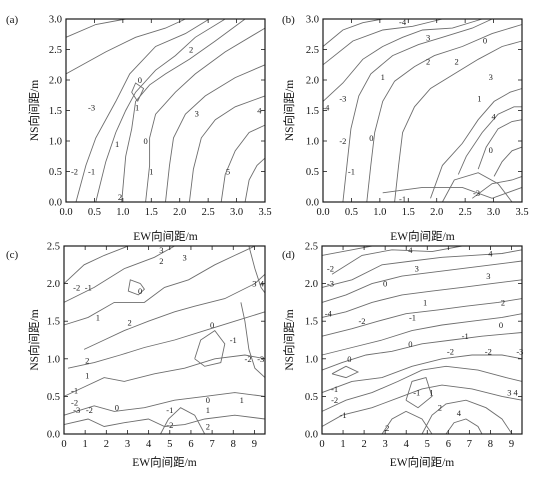 This screenshot has width=538, height=479. What do you see at coordinates (312, 20) in the screenshot?
I see `y-tick-label: 3.0` at bounding box center [312, 20].